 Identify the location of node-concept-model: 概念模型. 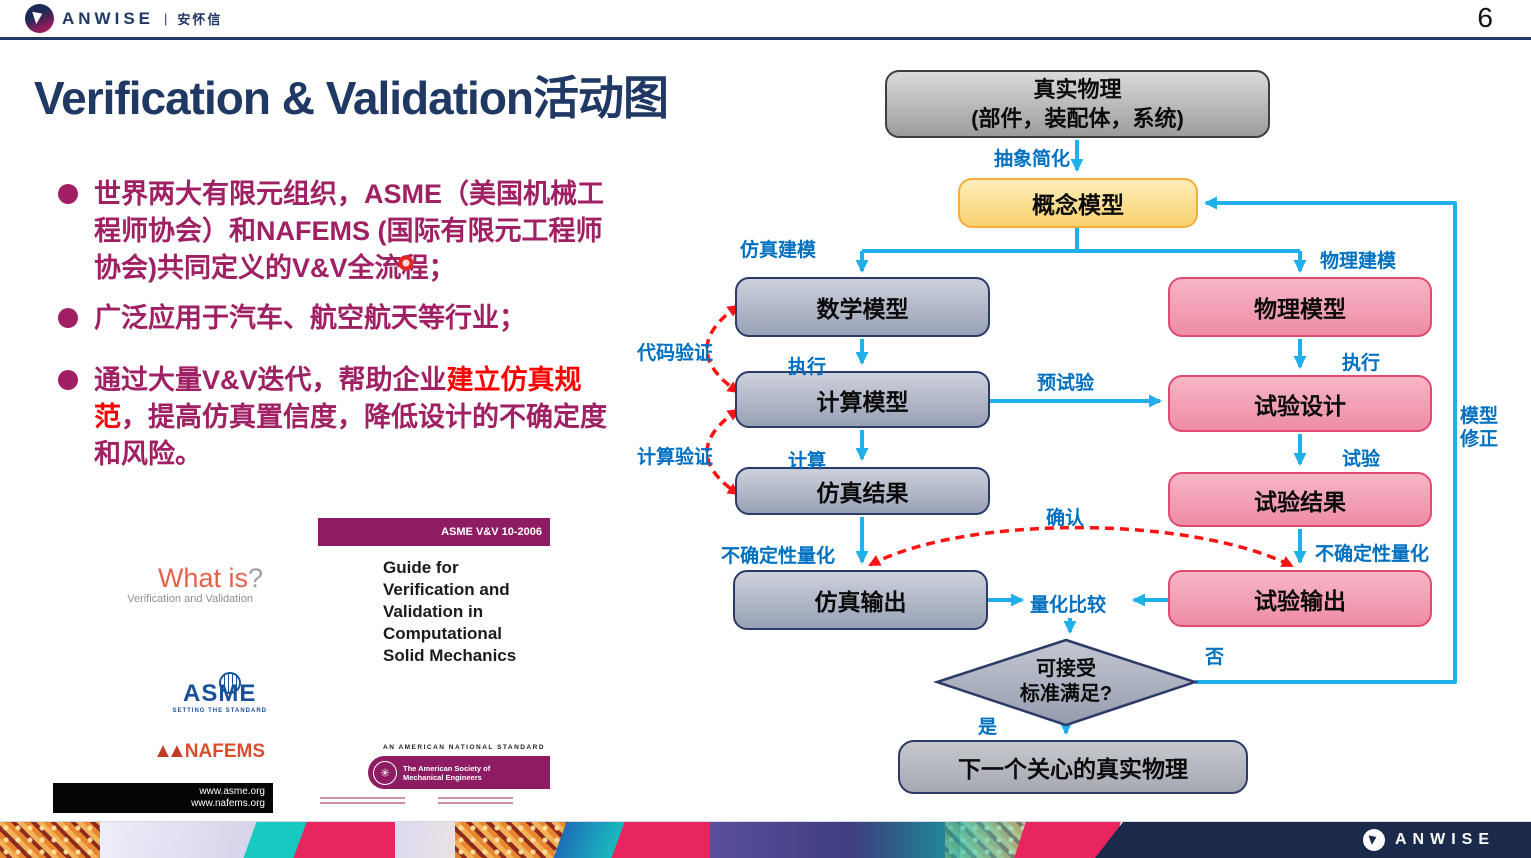
(1078, 203).